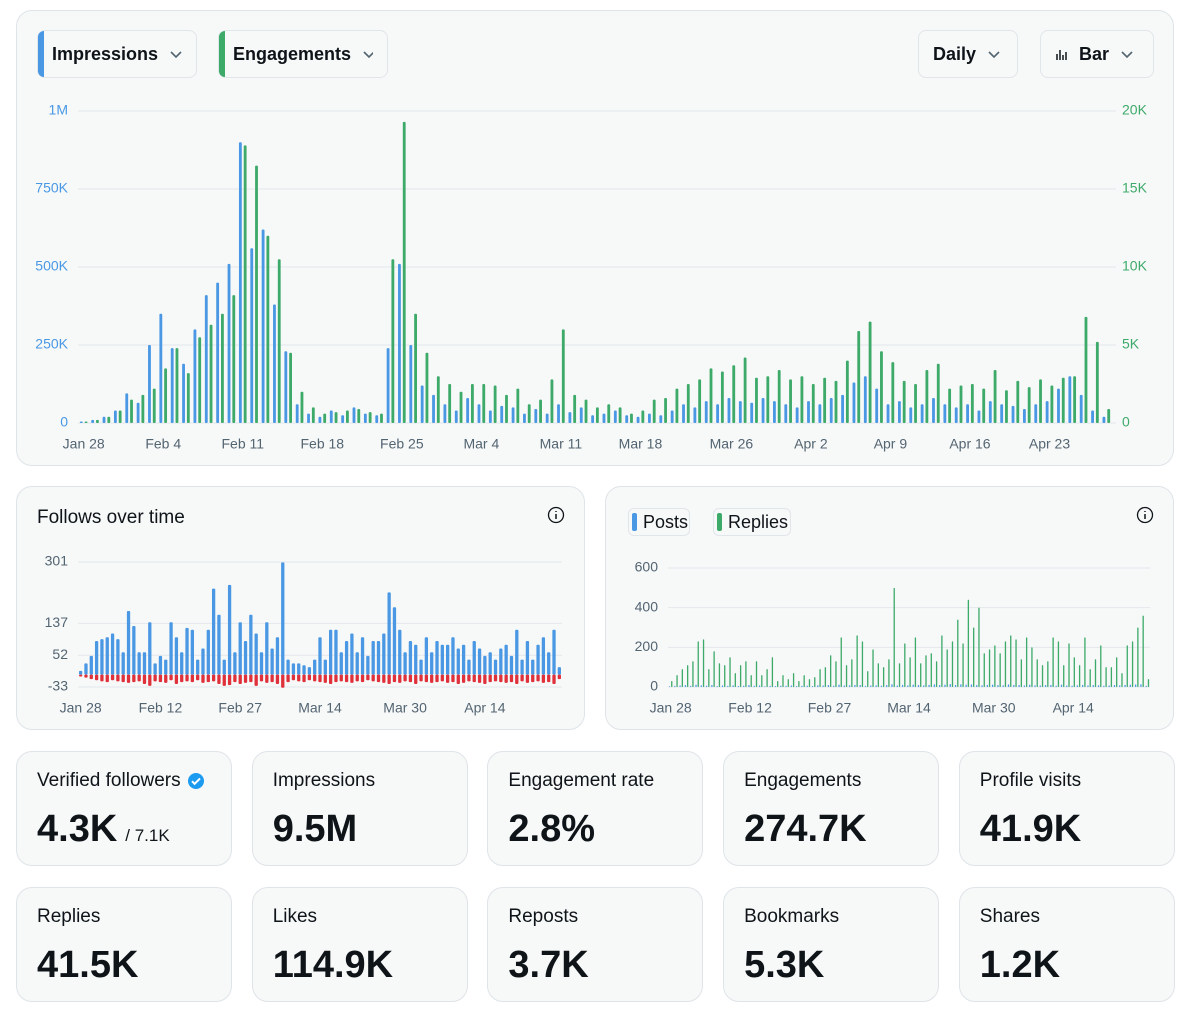 Image resolution: width=1200 pixels, height=1018 pixels. I want to click on x-tick-label: Mar 4, so click(481, 444).